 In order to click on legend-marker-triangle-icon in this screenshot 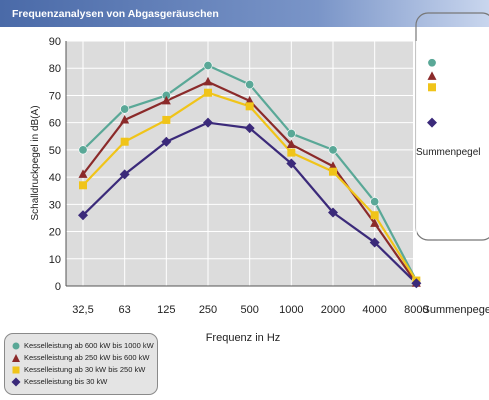, I will do `click(16, 358)`.